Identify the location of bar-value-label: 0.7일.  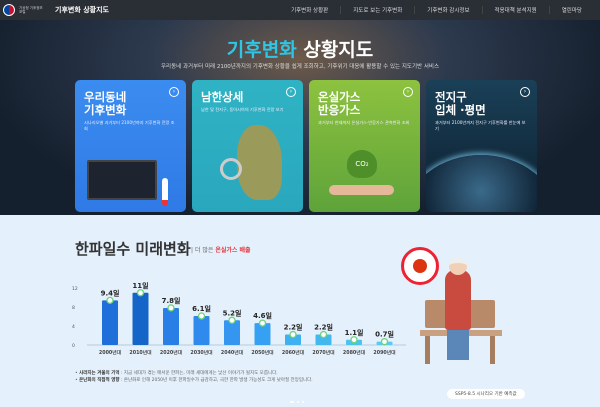
(384, 334).